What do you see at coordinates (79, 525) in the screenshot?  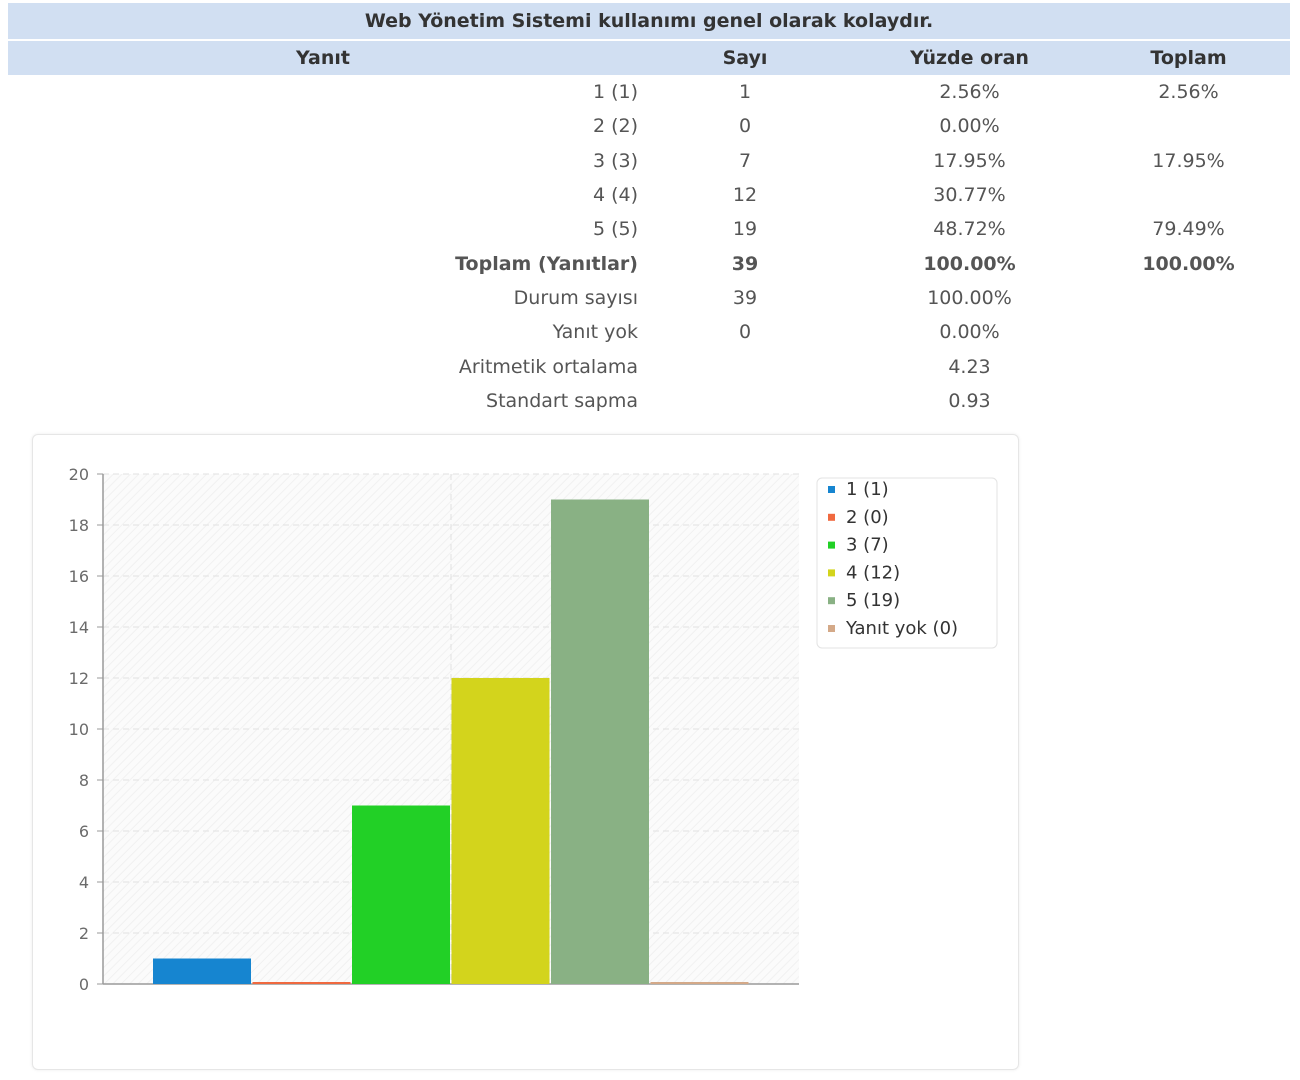 I see `y-tick-label: 18` at bounding box center [79, 525].